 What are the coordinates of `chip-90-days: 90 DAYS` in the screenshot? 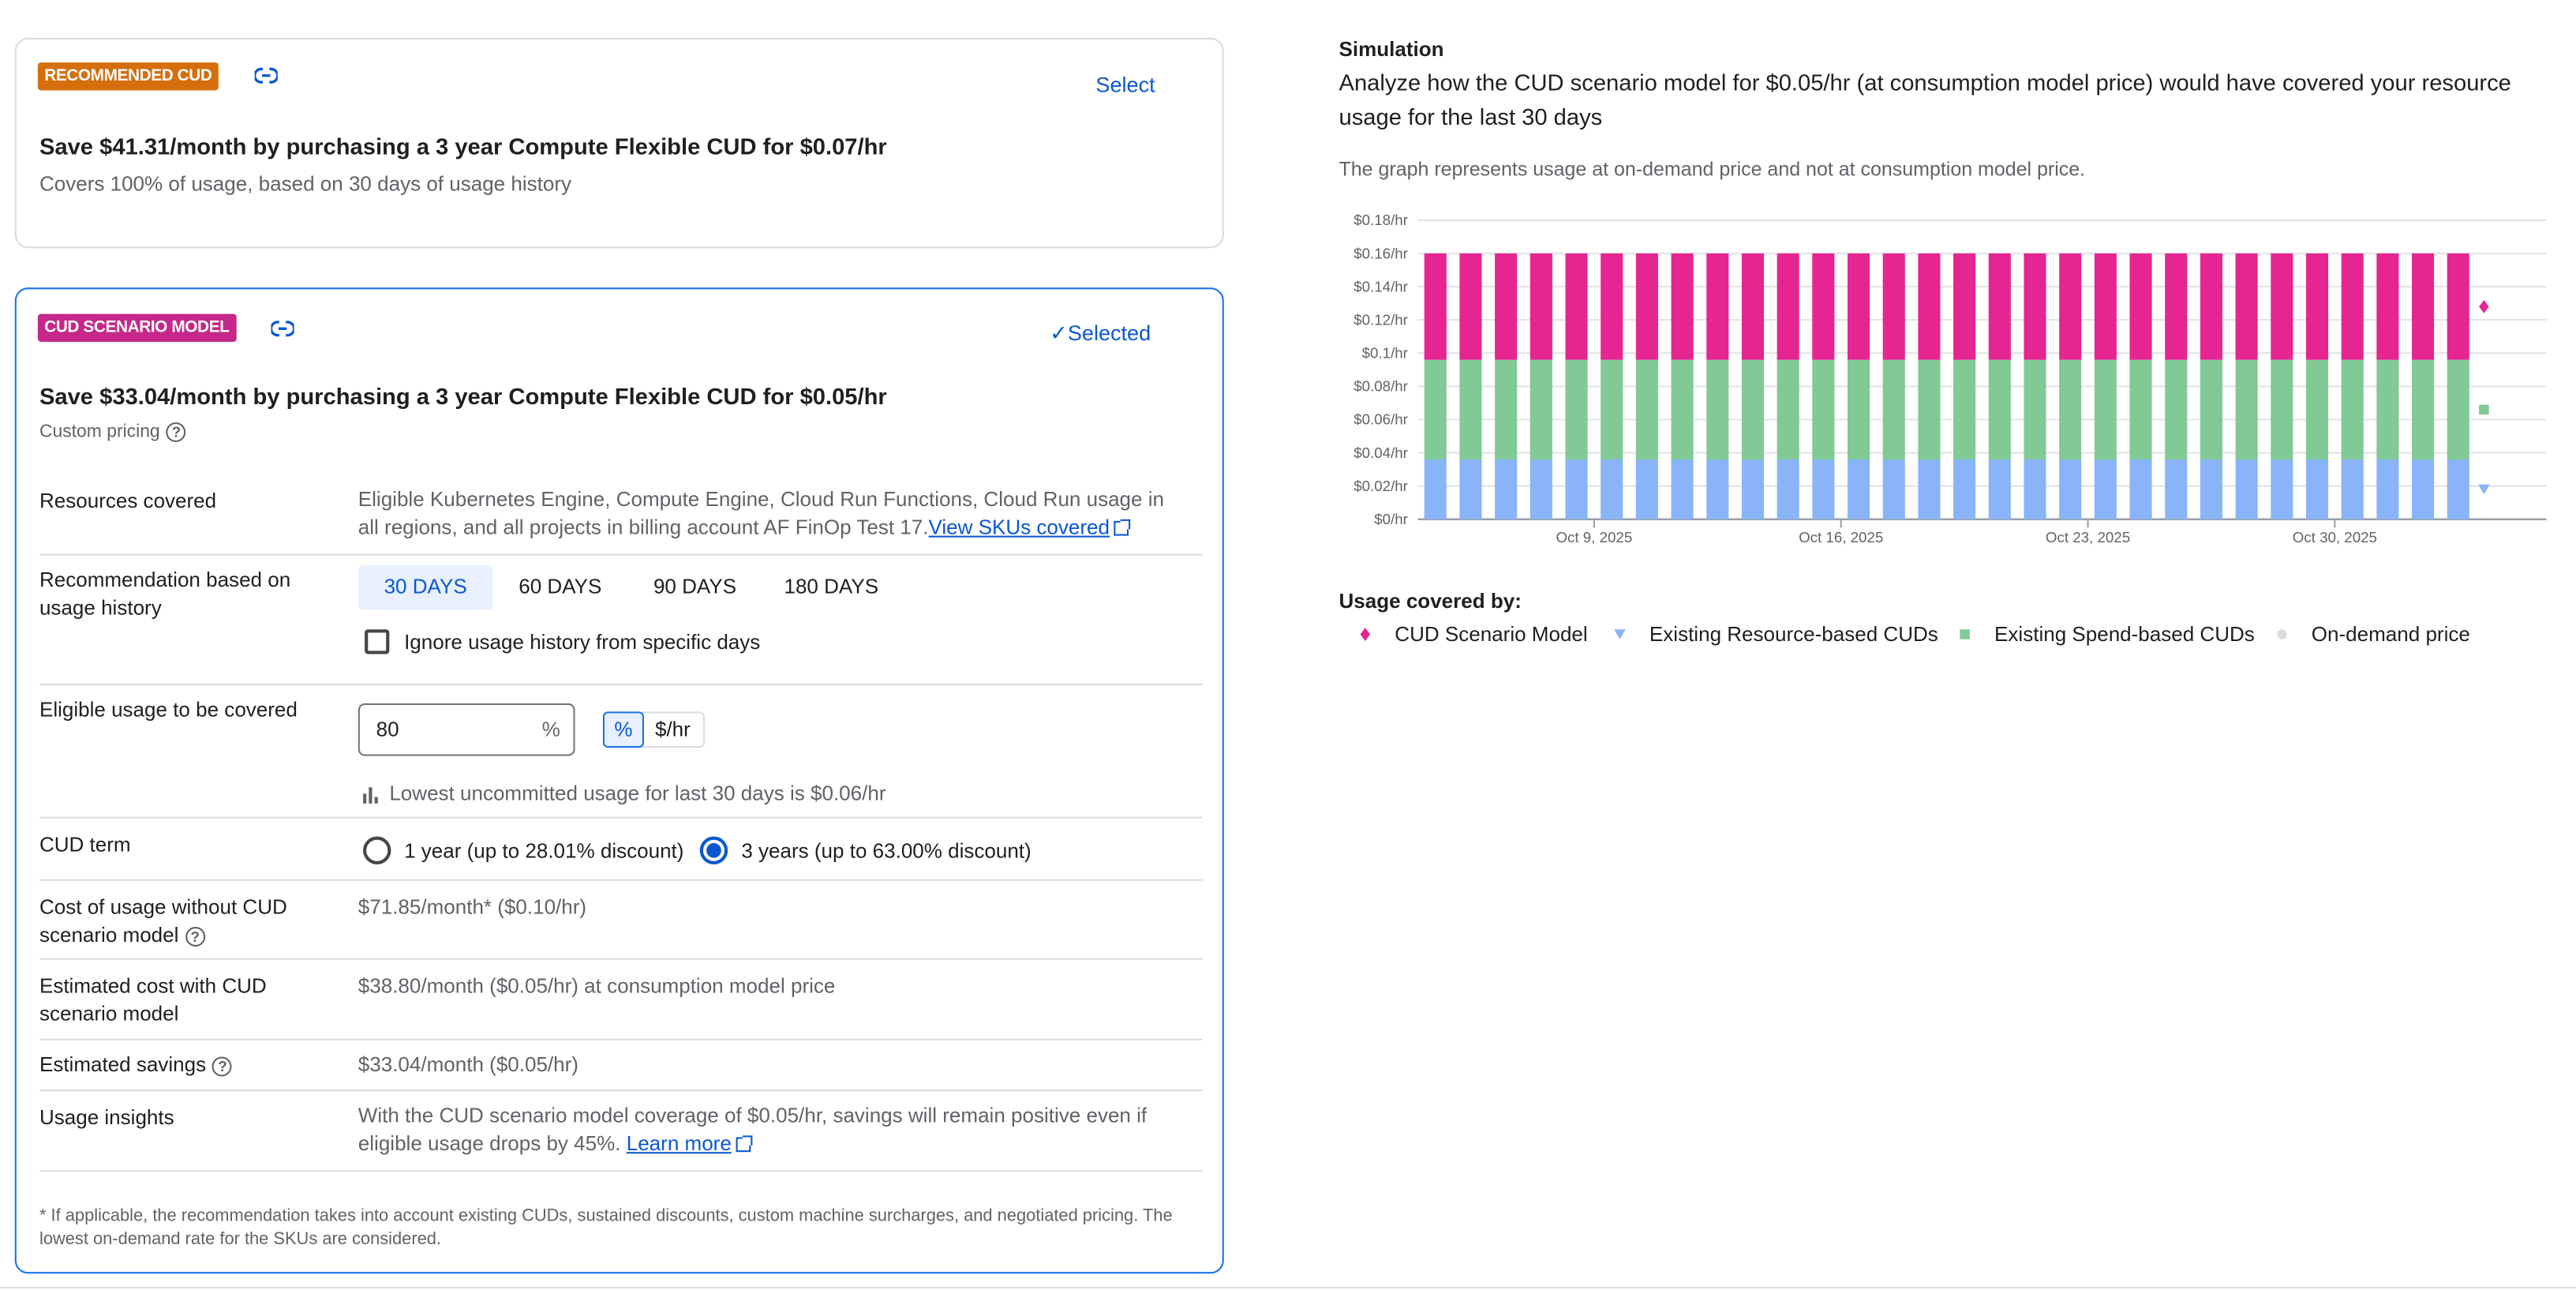 It's located at (695, 586).